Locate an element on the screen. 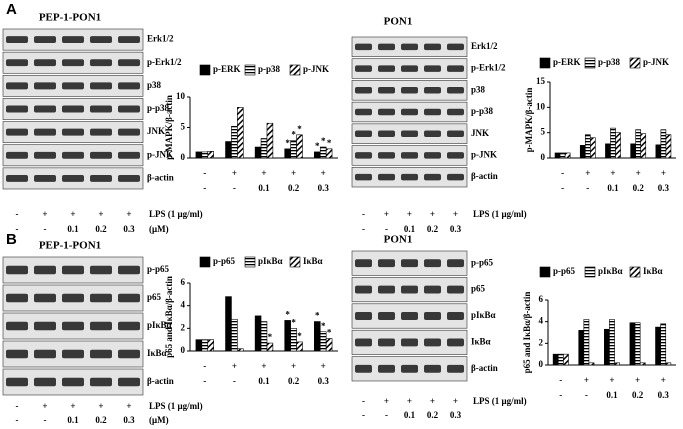 The height and width of the screenshot is (429, 683). blot-label: JNK is located at coordinates (480, 133).